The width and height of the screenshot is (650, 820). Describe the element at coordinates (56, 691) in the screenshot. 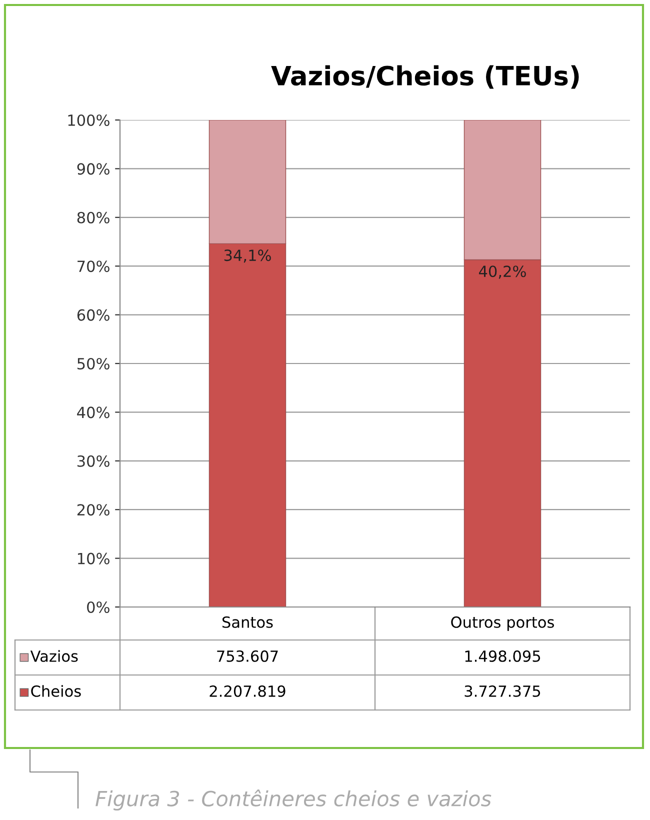

I see `legend-label: Cheios` at that location.